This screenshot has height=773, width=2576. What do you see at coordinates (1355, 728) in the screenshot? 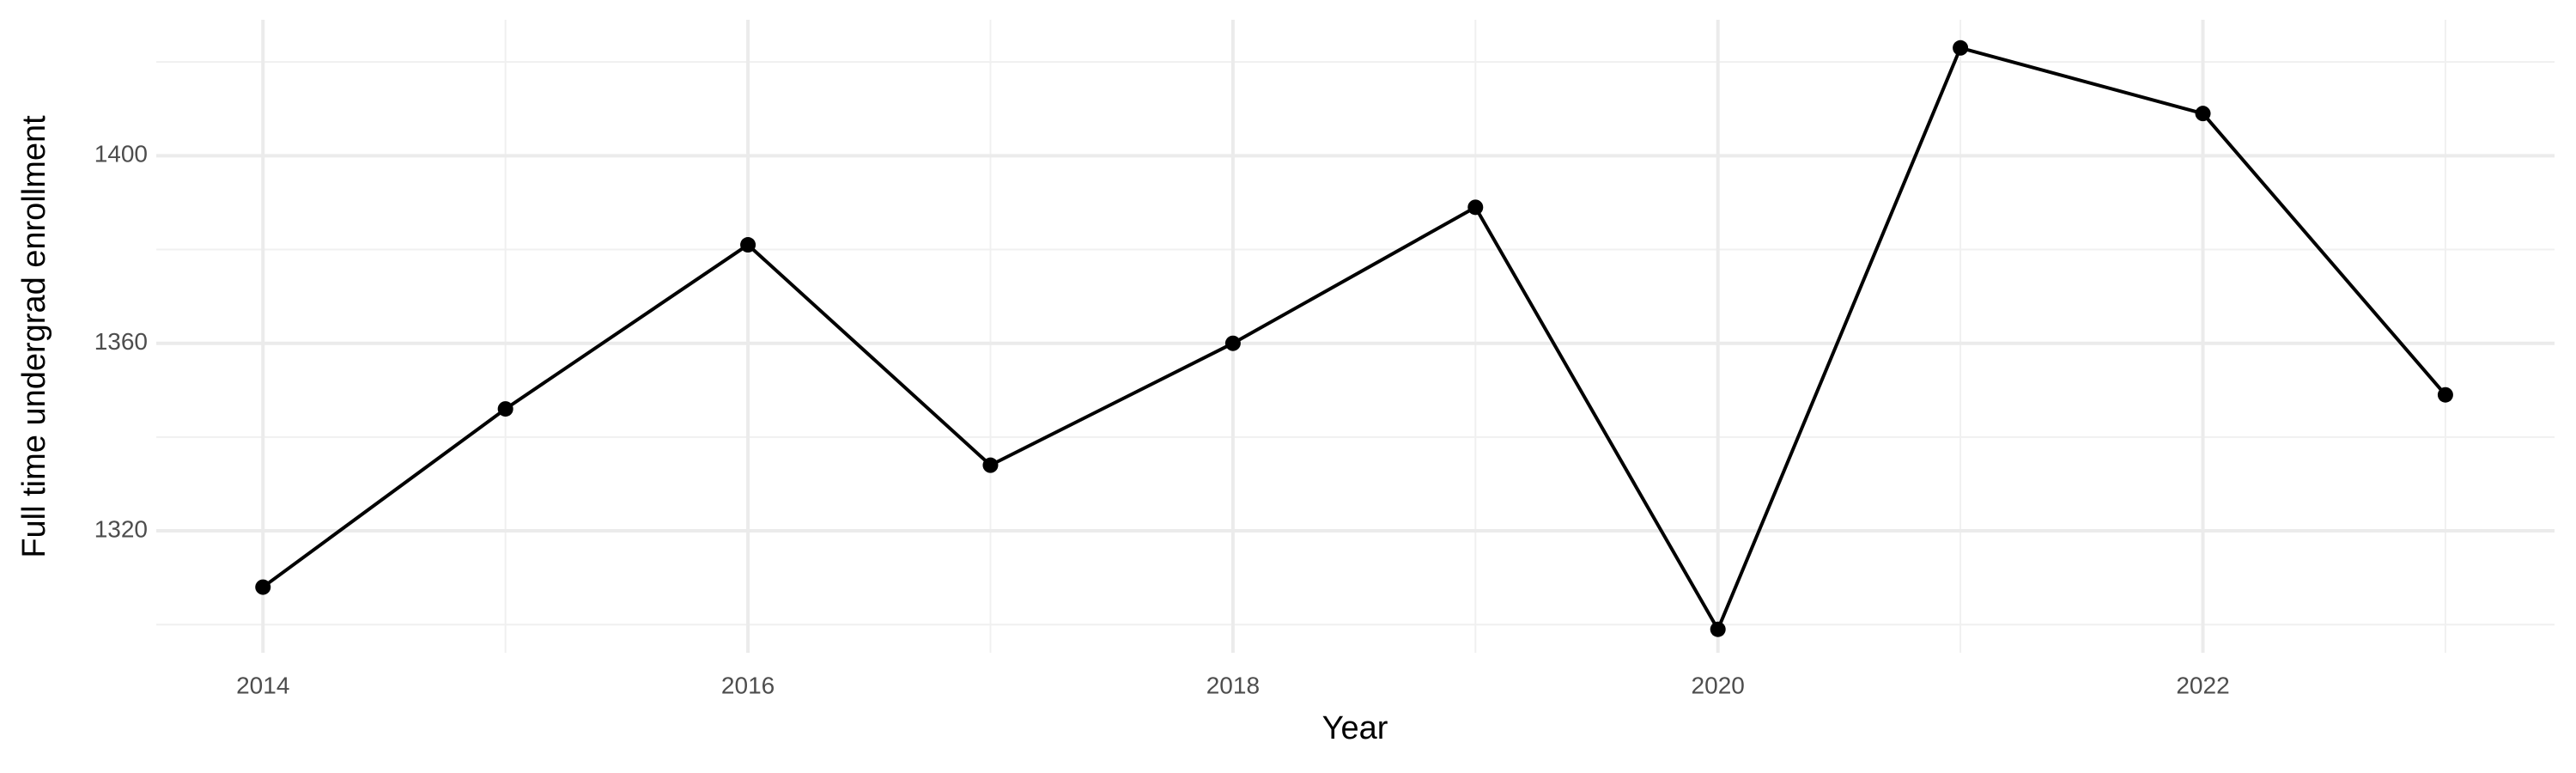
I see `x-axis-title: Year` at bounding box center [1355, 728].